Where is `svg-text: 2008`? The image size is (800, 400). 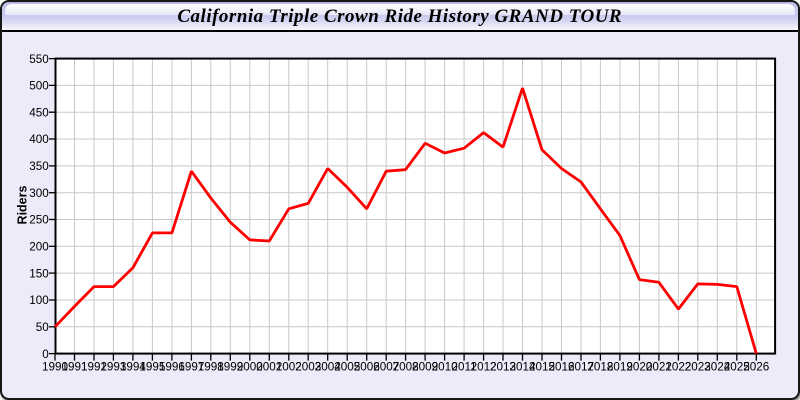 svg-text: 2008 is located at coordinates (406, 366).